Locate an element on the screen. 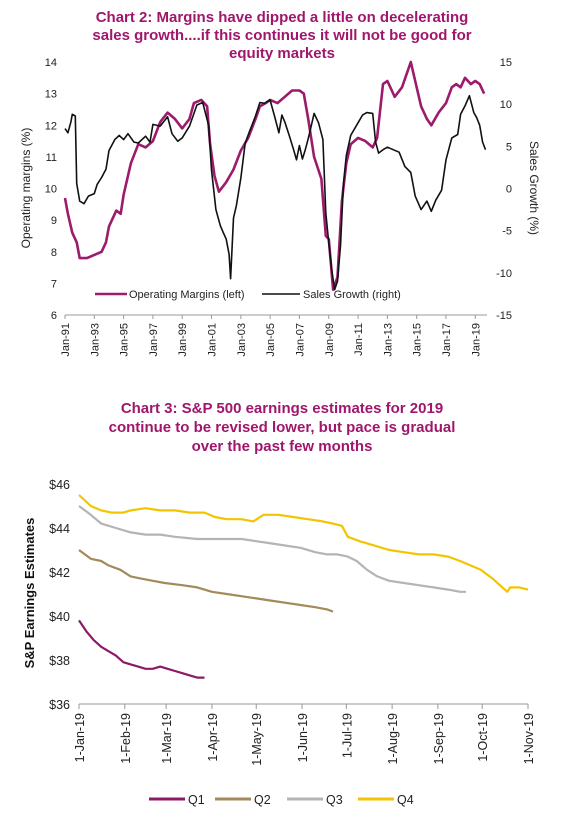 The width and height of the screenshot is (565, 821). chart-2-y-left-tick: 8 is located at coordinates (54, 253).